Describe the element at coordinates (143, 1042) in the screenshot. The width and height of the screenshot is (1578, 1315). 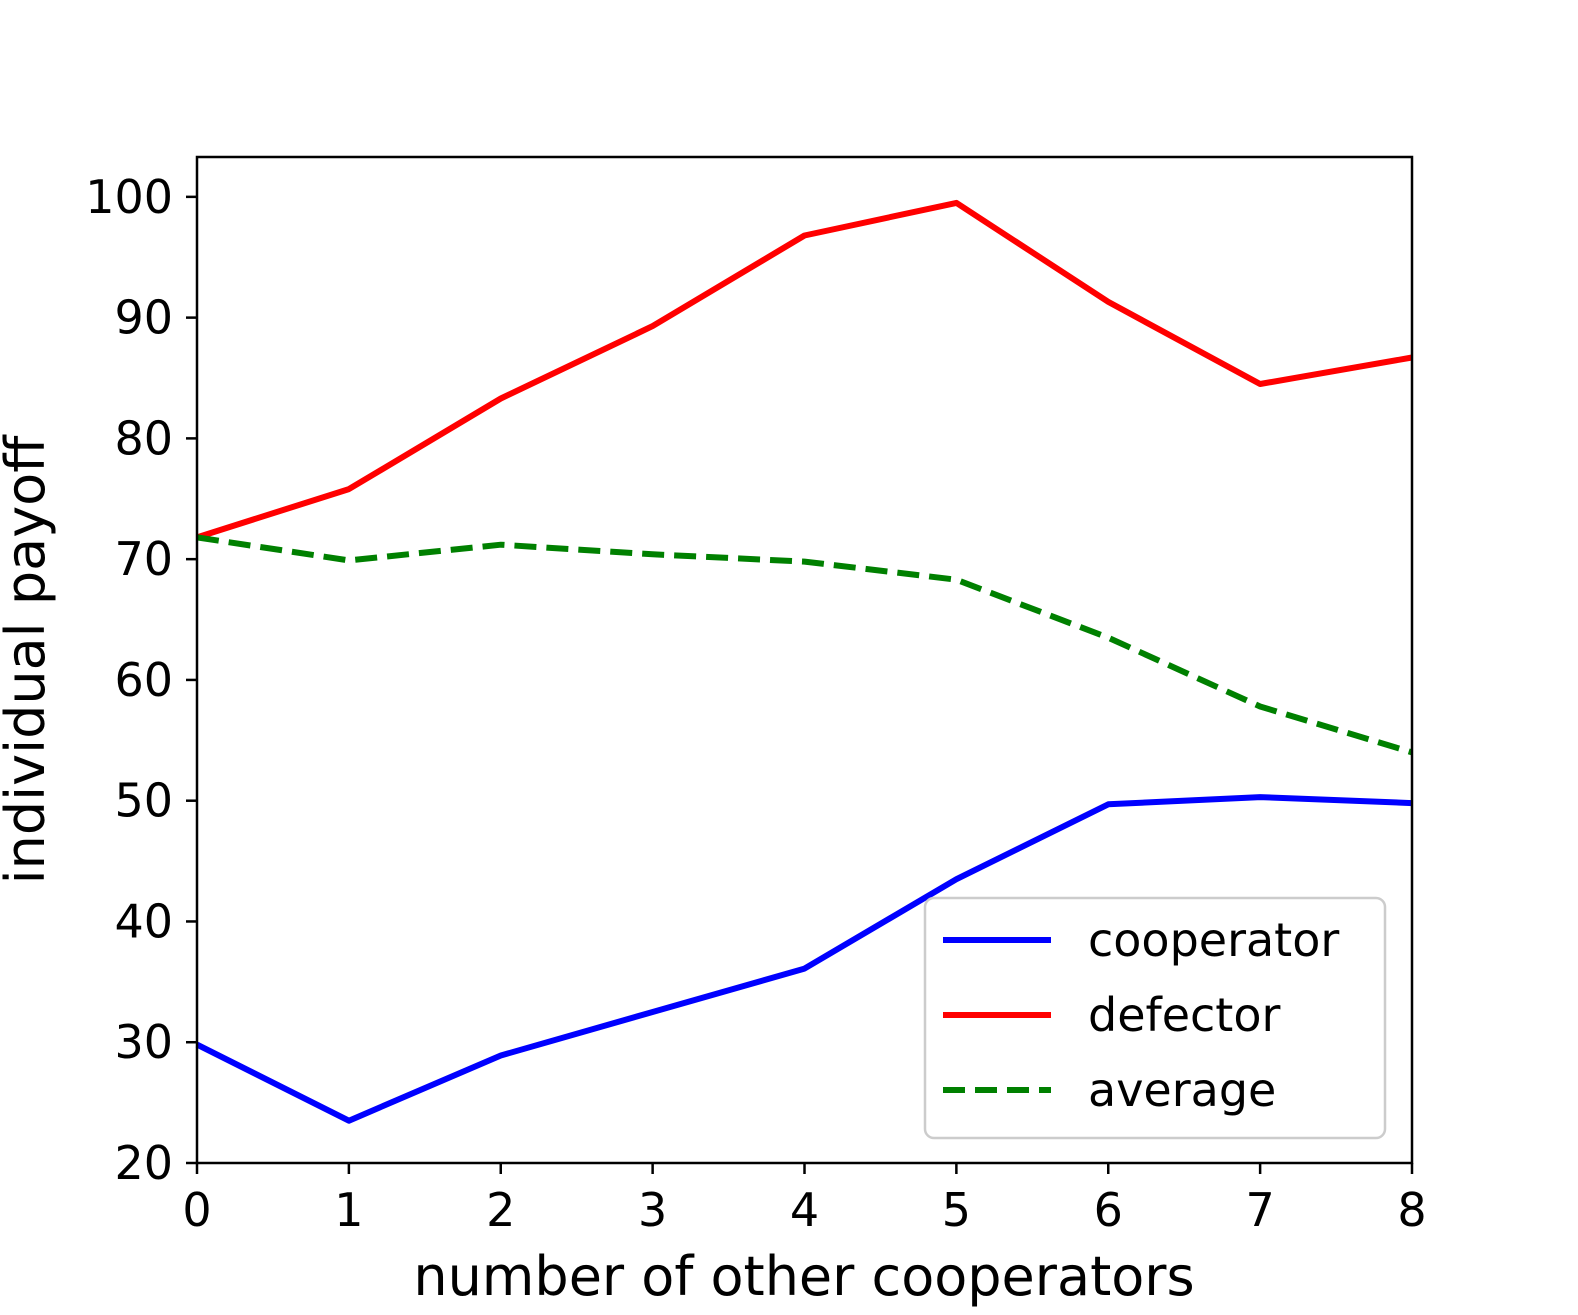
I see `y-tick-label: 30` at that location.